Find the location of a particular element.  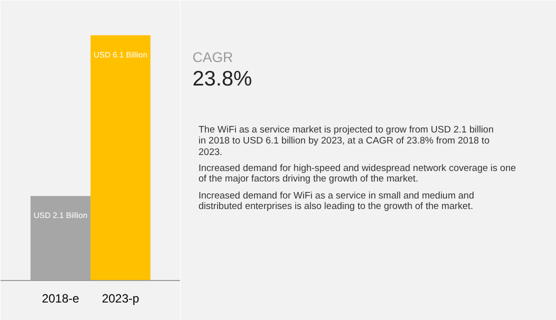

data-label: USD 2.1 Billion is located at coordinates (61, 215).